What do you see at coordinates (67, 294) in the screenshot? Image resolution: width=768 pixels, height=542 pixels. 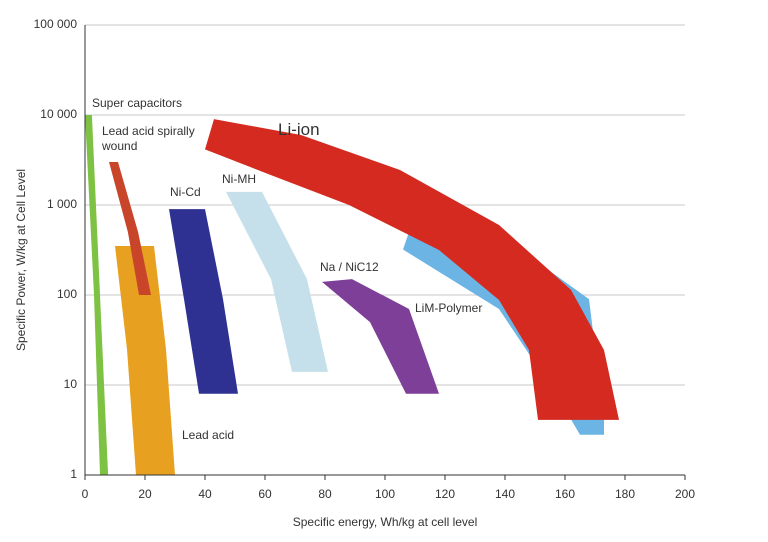 I see `y-tick-label: 100` at bounding box center [67, 294].